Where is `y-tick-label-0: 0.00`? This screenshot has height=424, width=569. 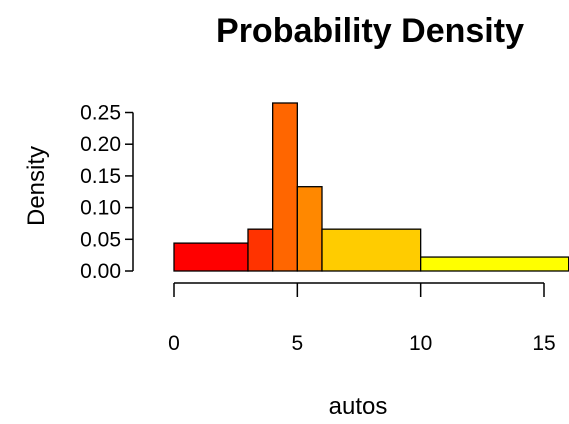 y-tick-label-0: 0.00 is located at coordinates (100, 271).